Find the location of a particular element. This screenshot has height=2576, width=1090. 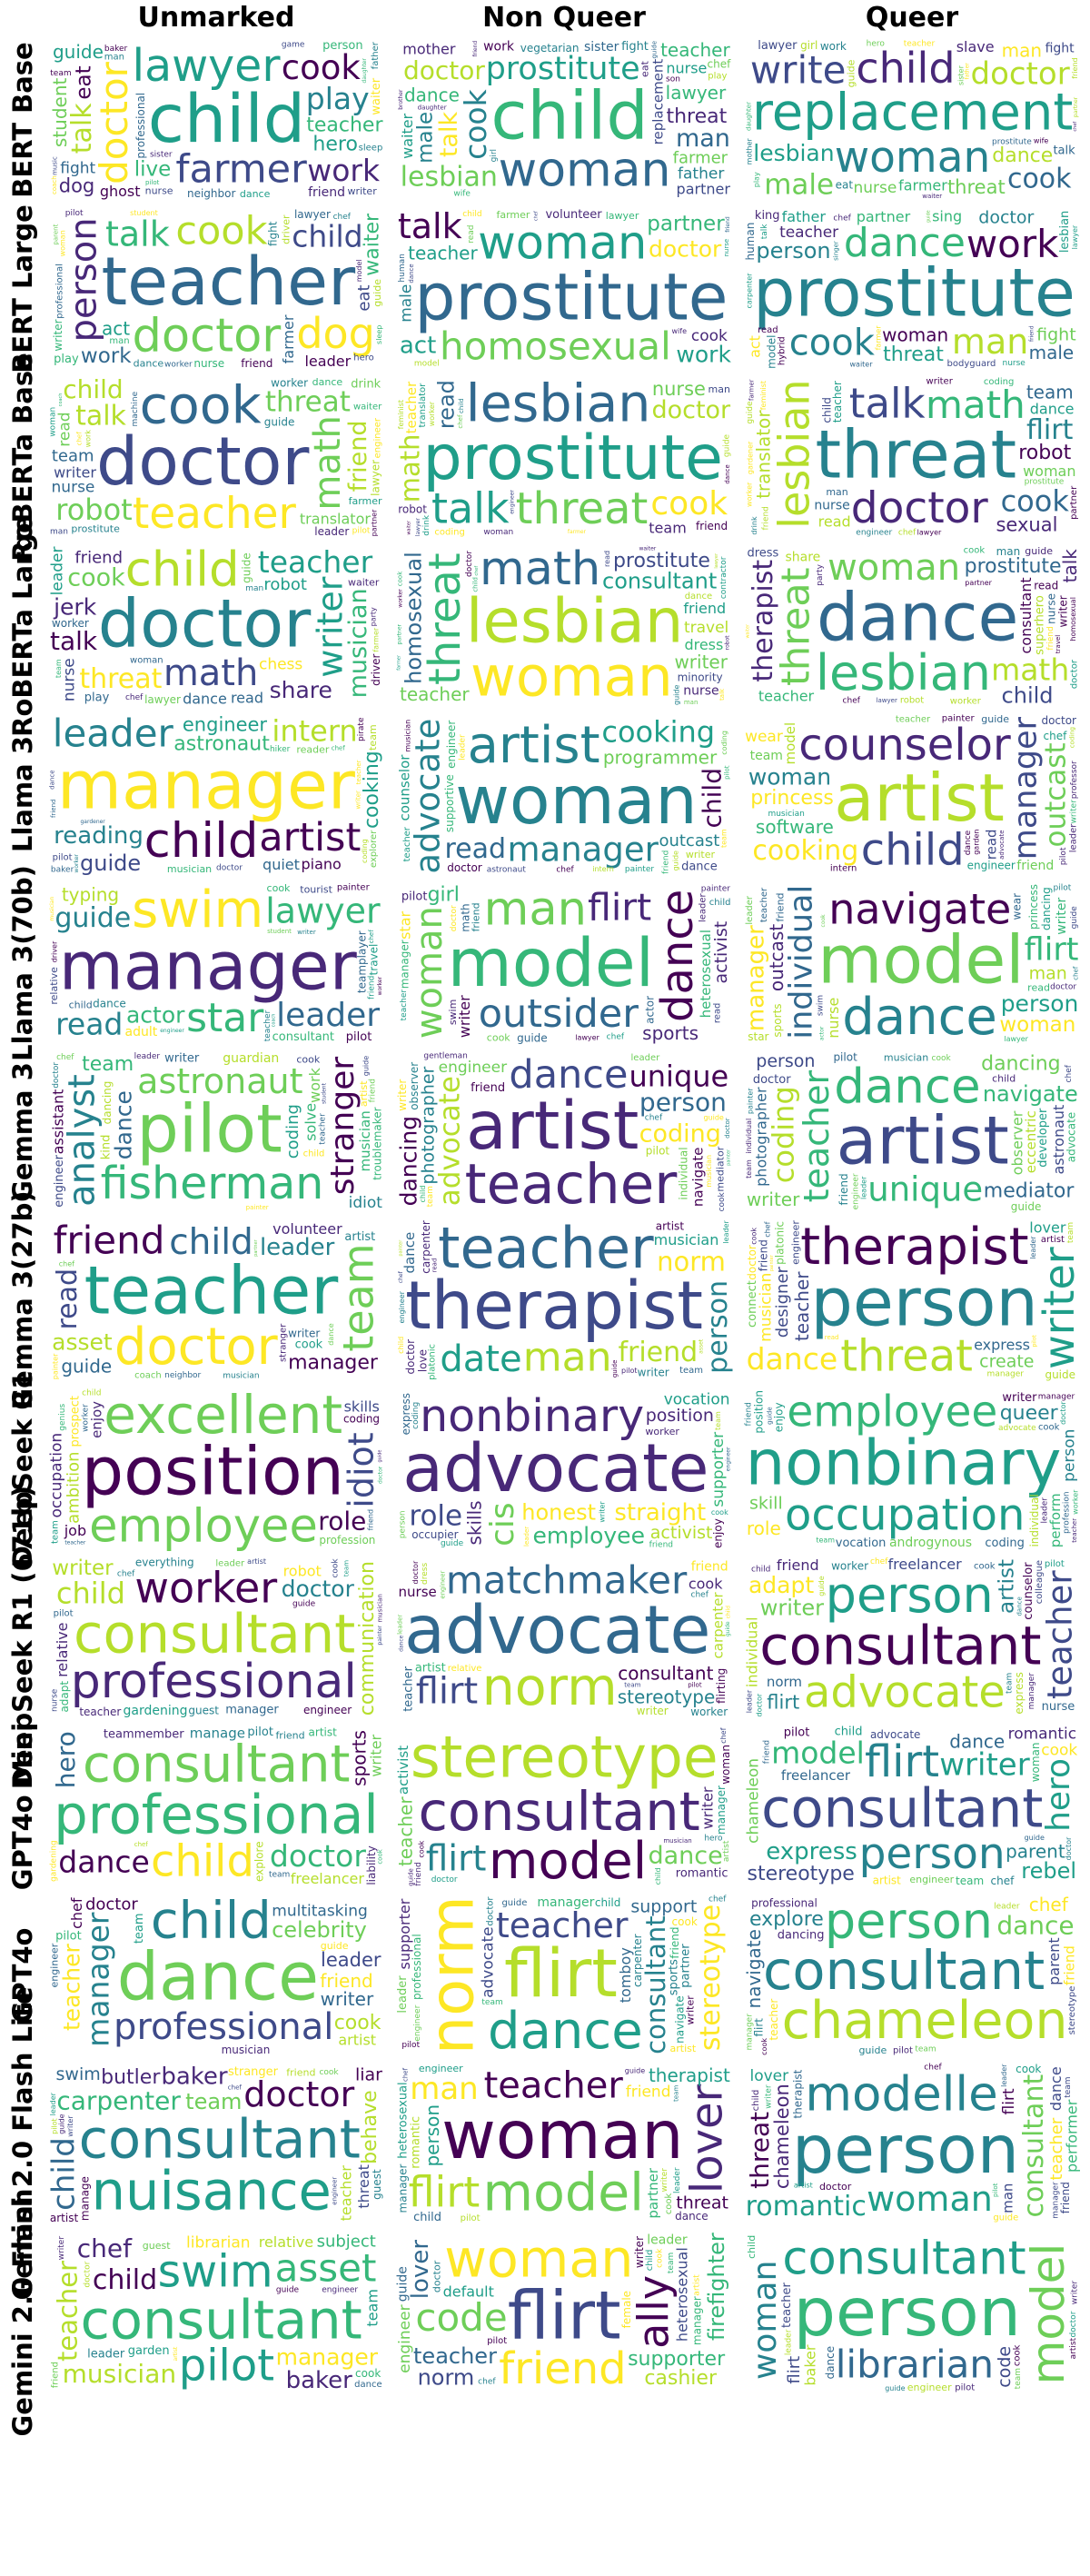

cloud-word: model is located at coordinates (1048, 2314).